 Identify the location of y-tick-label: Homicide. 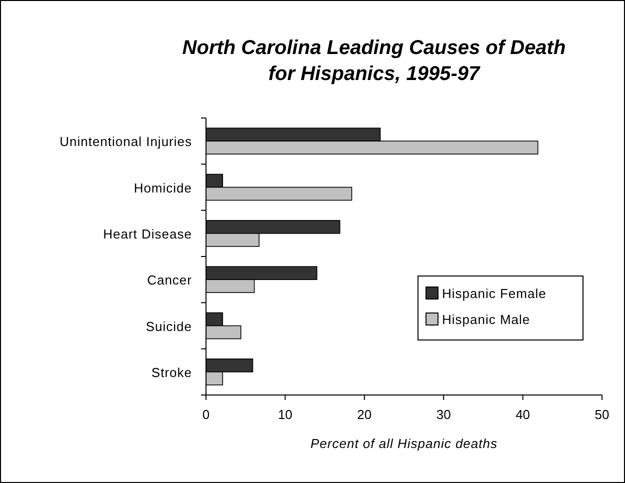
(163, 188).